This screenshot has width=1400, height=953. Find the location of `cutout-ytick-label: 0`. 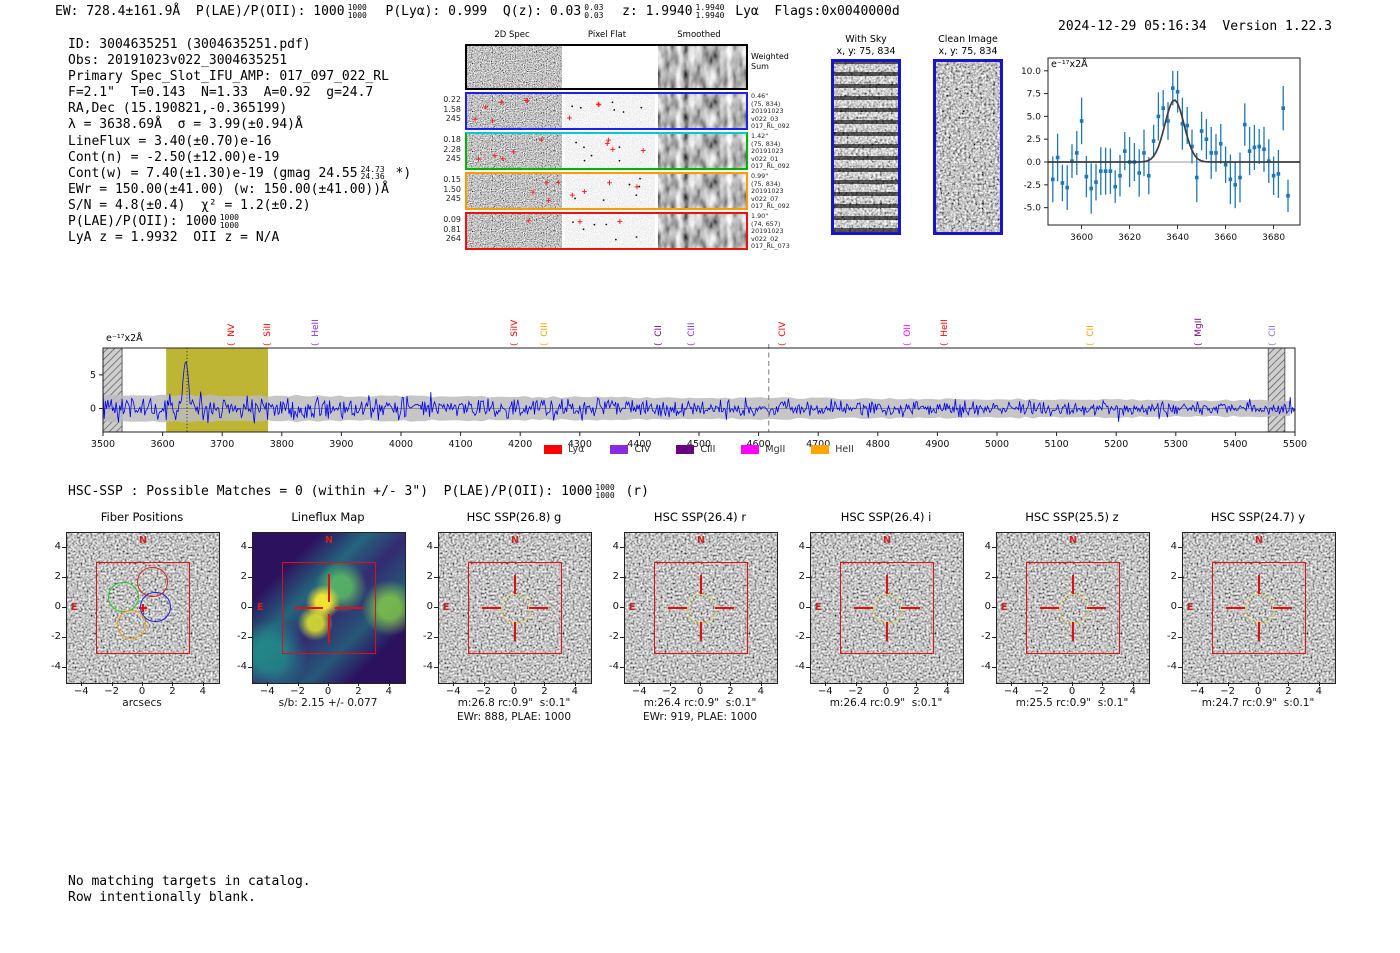

cutout-ytick-label: 0 is located at coordinates (243, 606).